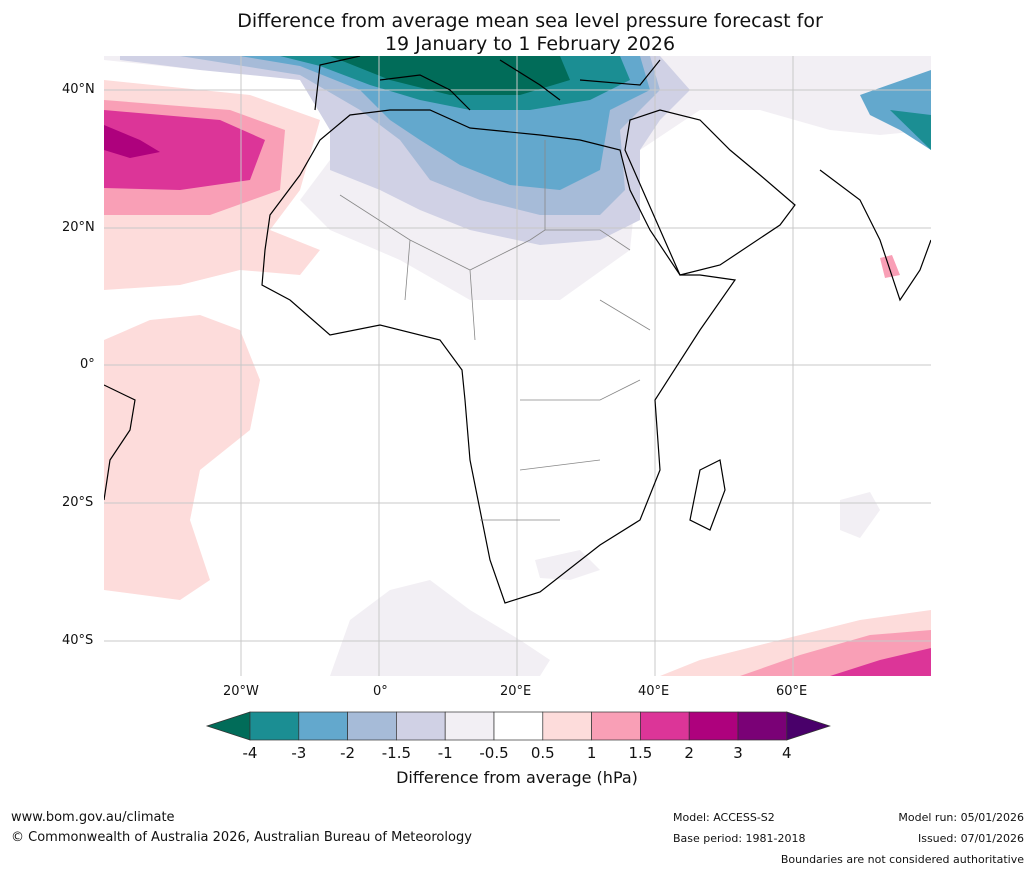 Image resolution: width=1035 pixels, height=873 pixels. I want to click on lat-label-40s: 40°S, so click(78, 640).